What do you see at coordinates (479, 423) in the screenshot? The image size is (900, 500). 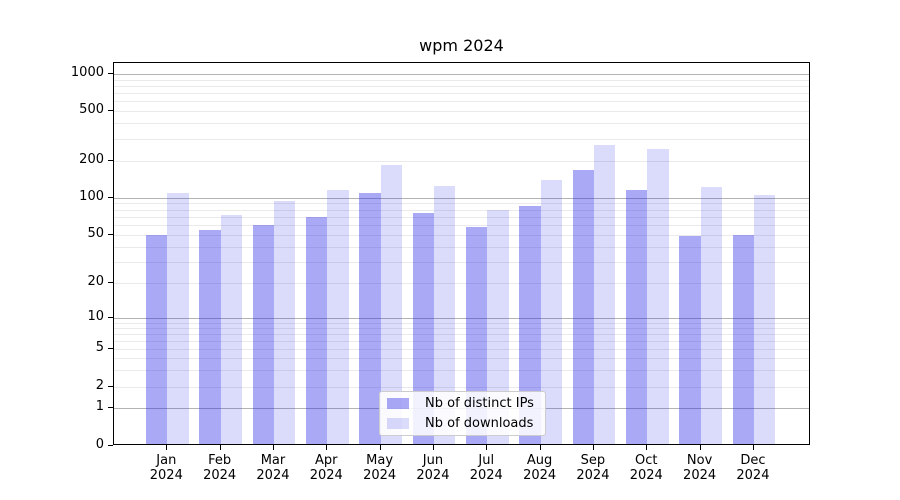 I see `legend-label-downloads: Nb of downloads` at bounding box center [479, 423].